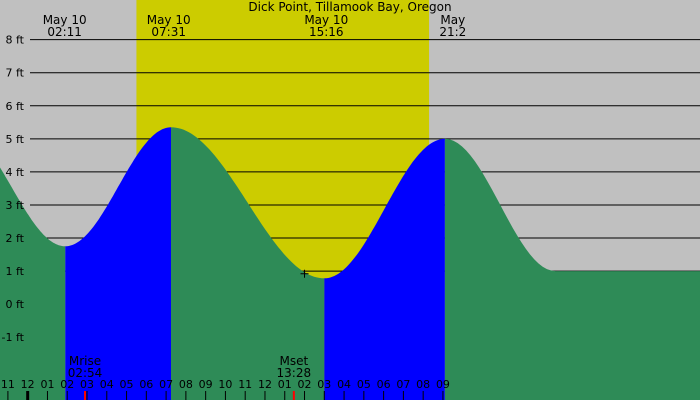 The height and width of the screenshot is (400, 700). What do you see at coordinates (452, 32) in the screenshot?
I see `tide-event-time: 21:2` at bounding box center [452, 32].